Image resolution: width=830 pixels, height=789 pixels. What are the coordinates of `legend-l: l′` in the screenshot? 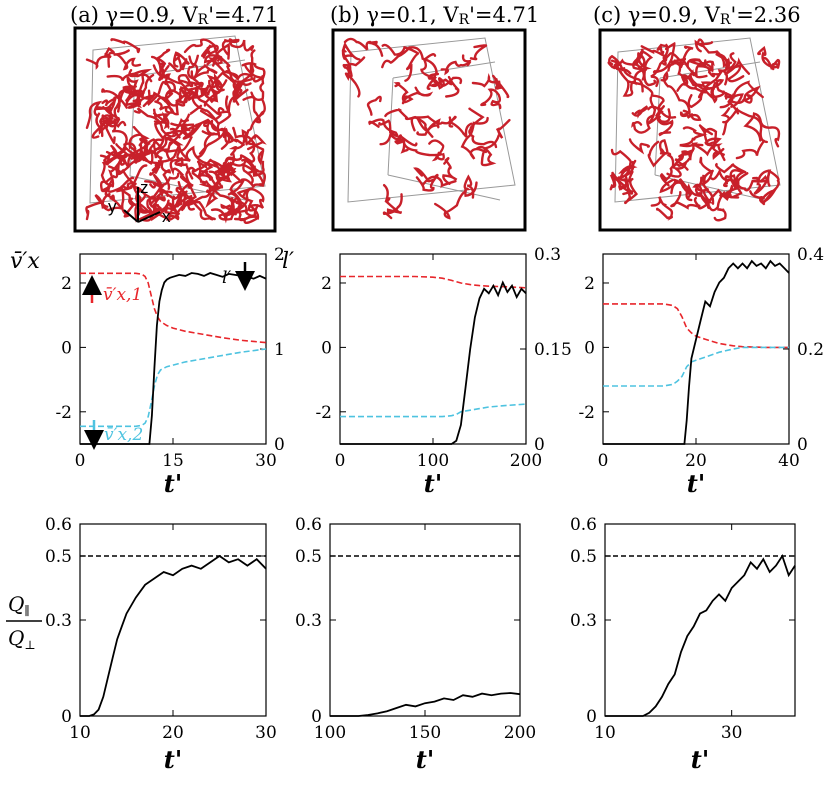 It's located at (238, 276).